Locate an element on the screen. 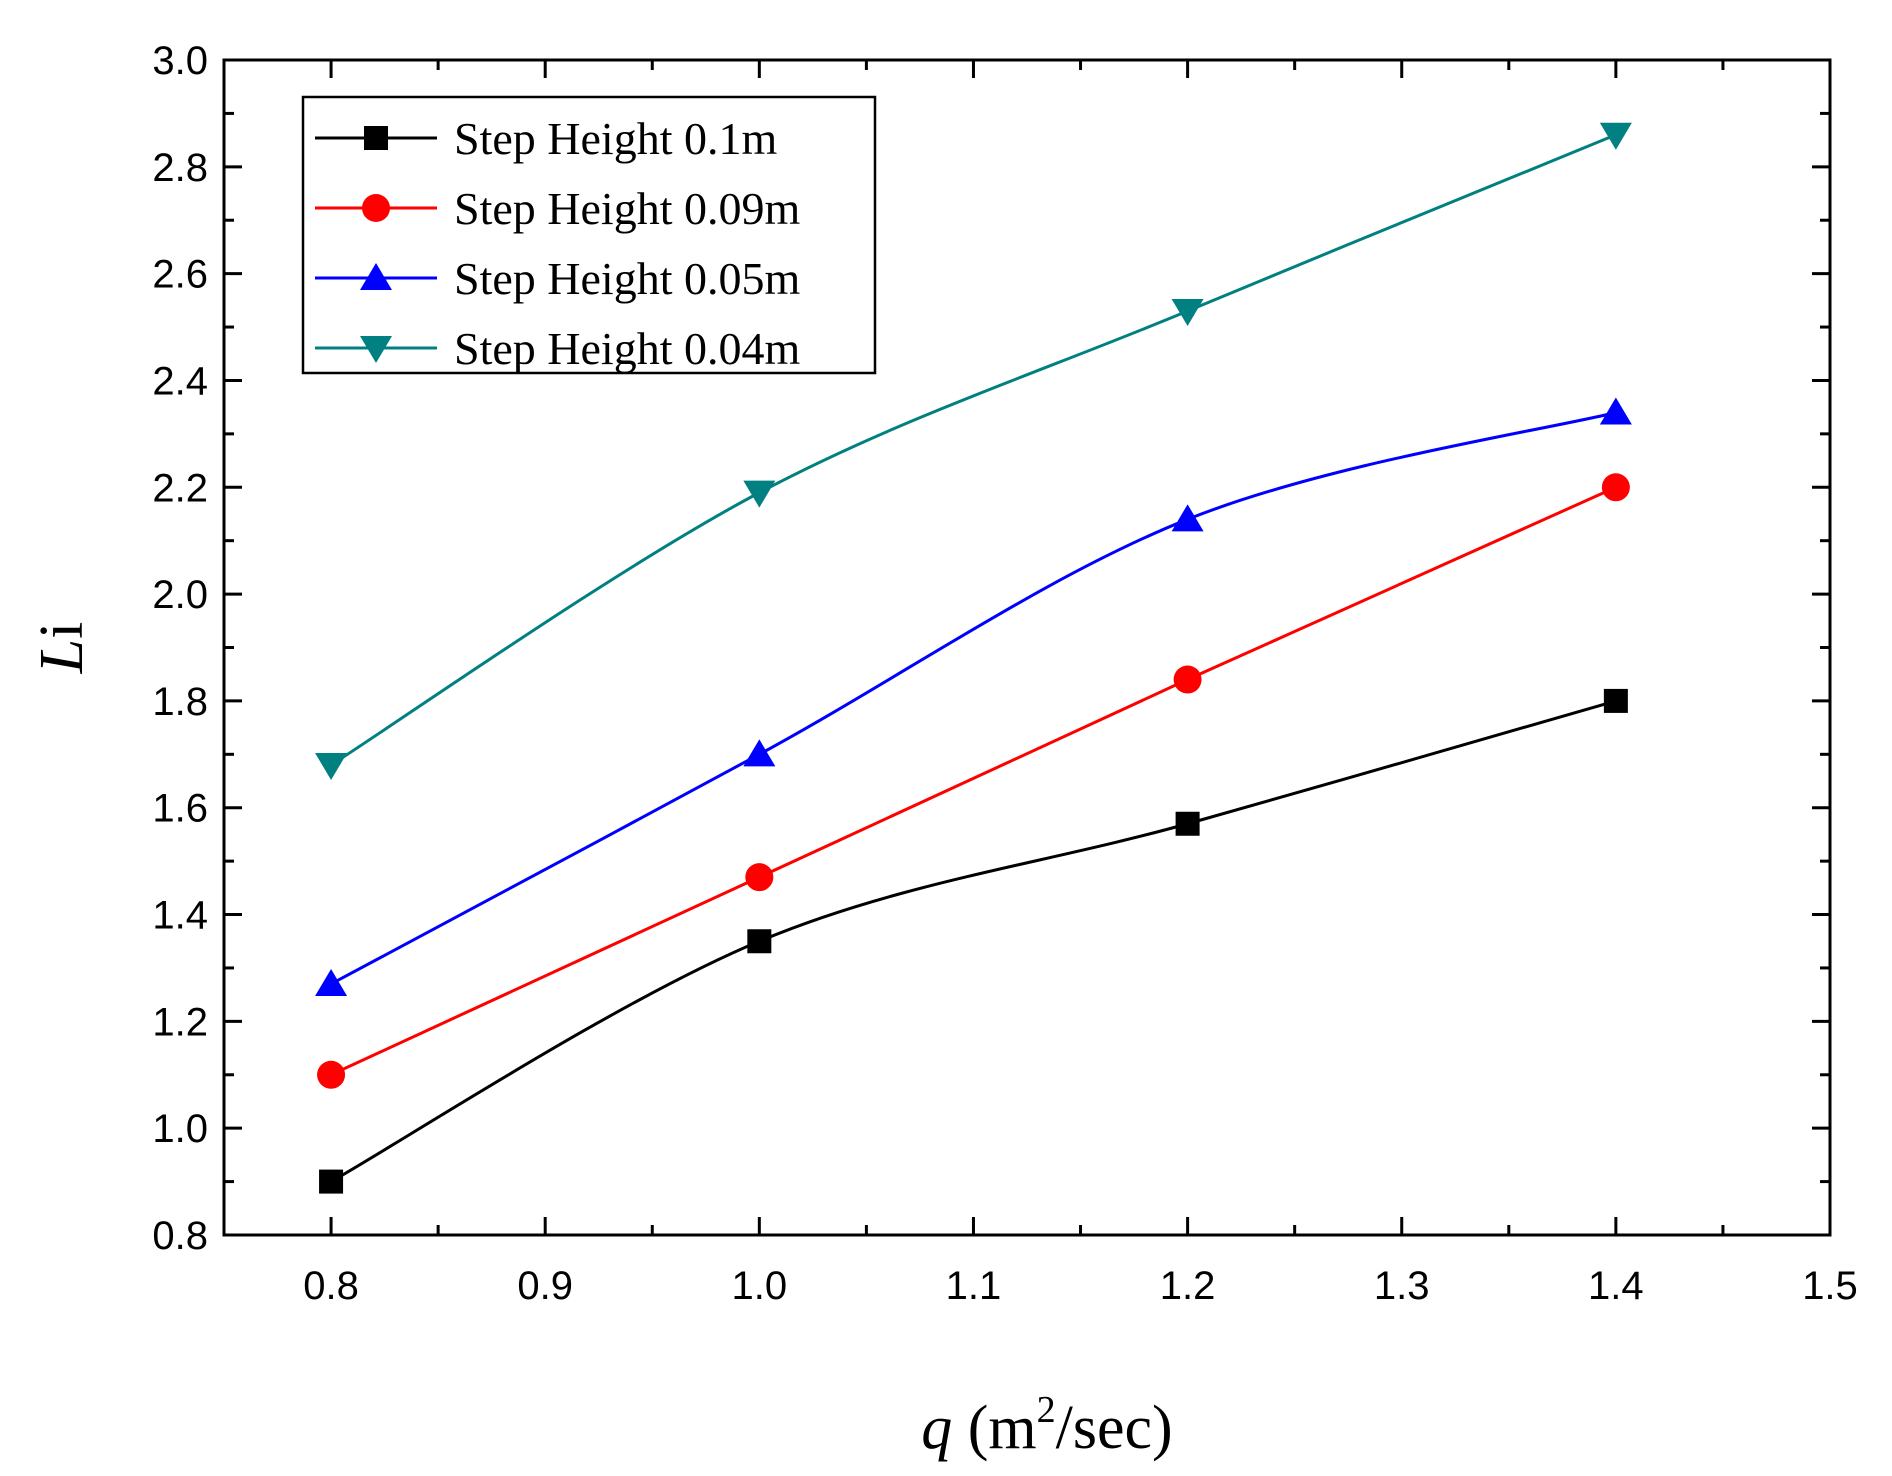 This screenshot has height=1476, width=1892. x-axis-variable: q is located at coordinates (936, 1428).